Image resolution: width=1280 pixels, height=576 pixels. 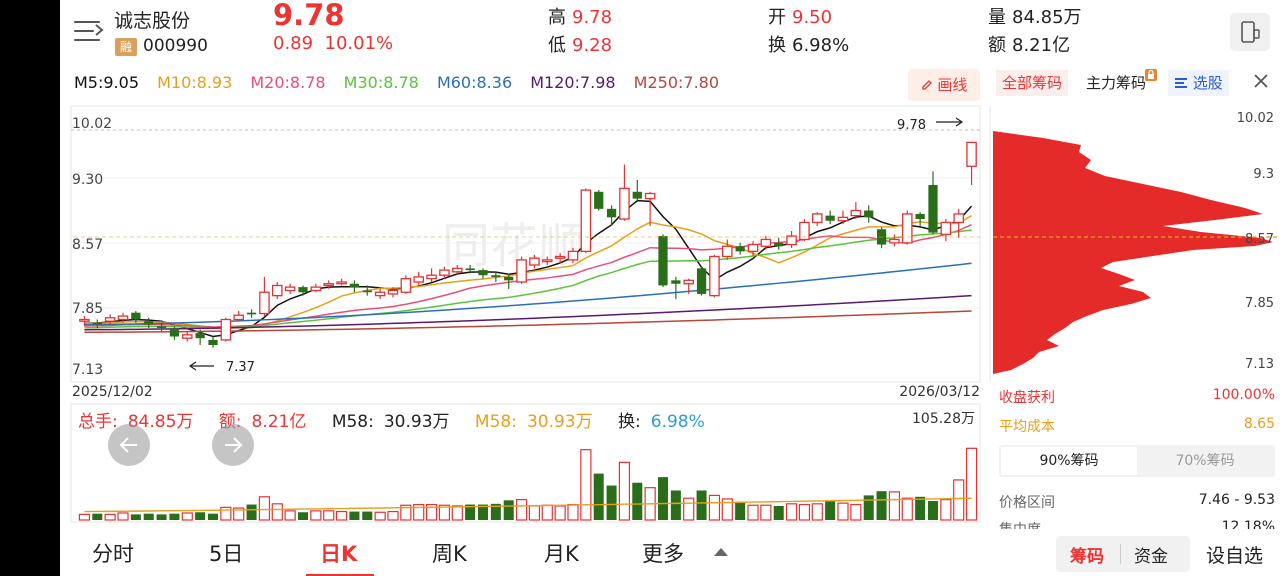 What do you see at coordinates (288, 82) in the screenshot?
I see `ma20-label: M20:8.78` at bounding box center [288, 82].